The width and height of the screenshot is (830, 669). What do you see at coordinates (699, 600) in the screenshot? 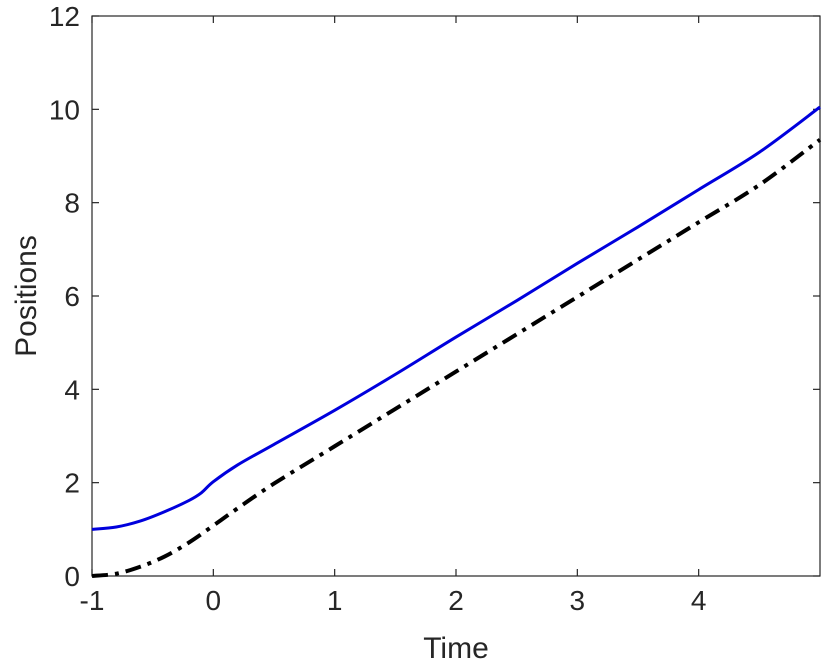
I see `x-tick-label: 4` at bounding box center [699, 600].